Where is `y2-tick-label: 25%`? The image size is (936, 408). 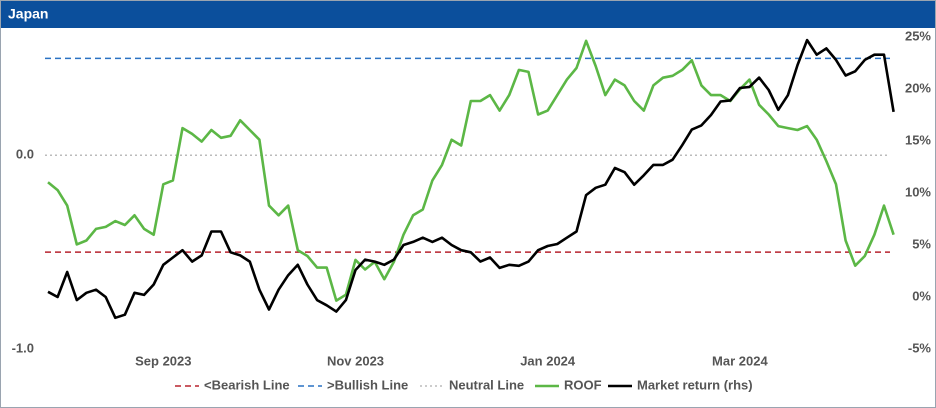 y2-tick-label: 25% is located at coordinates (918, 35).